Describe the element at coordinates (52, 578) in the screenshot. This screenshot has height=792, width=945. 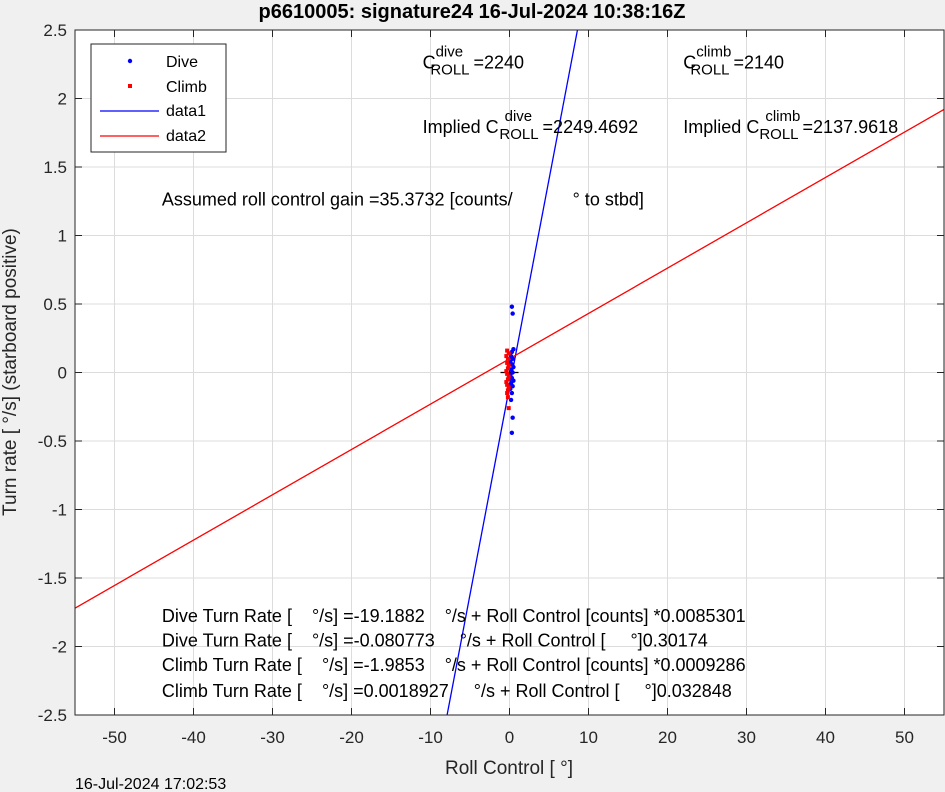
I see `y-tick-label: -1.5` at that location.